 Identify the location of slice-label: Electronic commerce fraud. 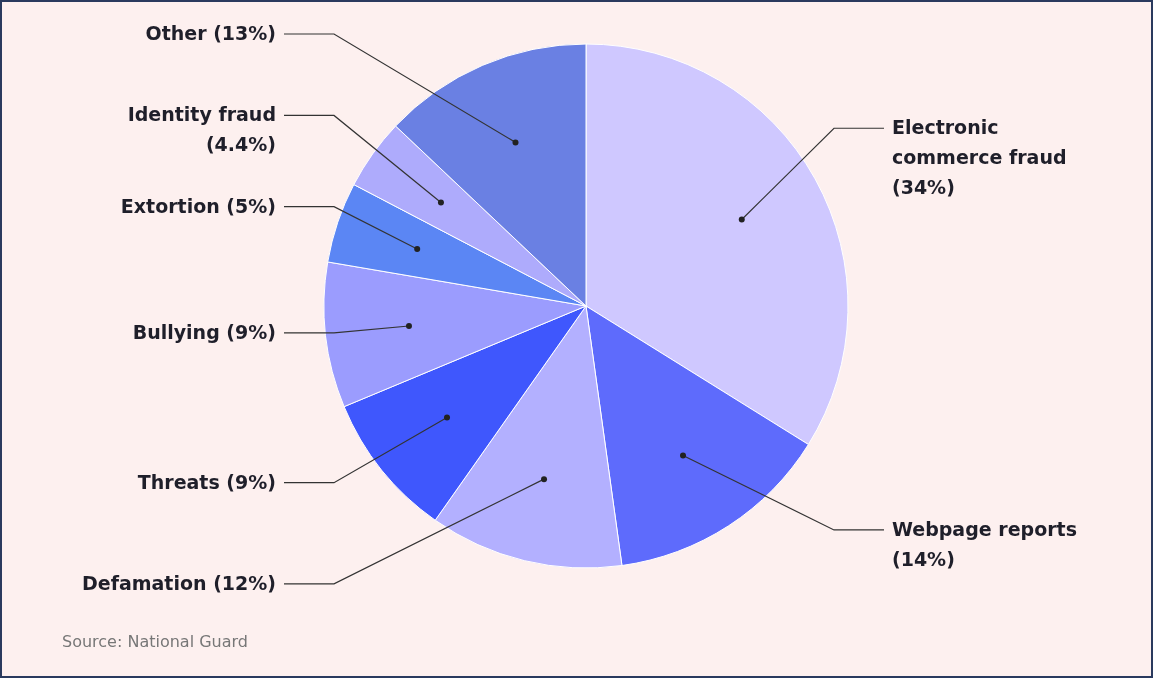
(979, 142).